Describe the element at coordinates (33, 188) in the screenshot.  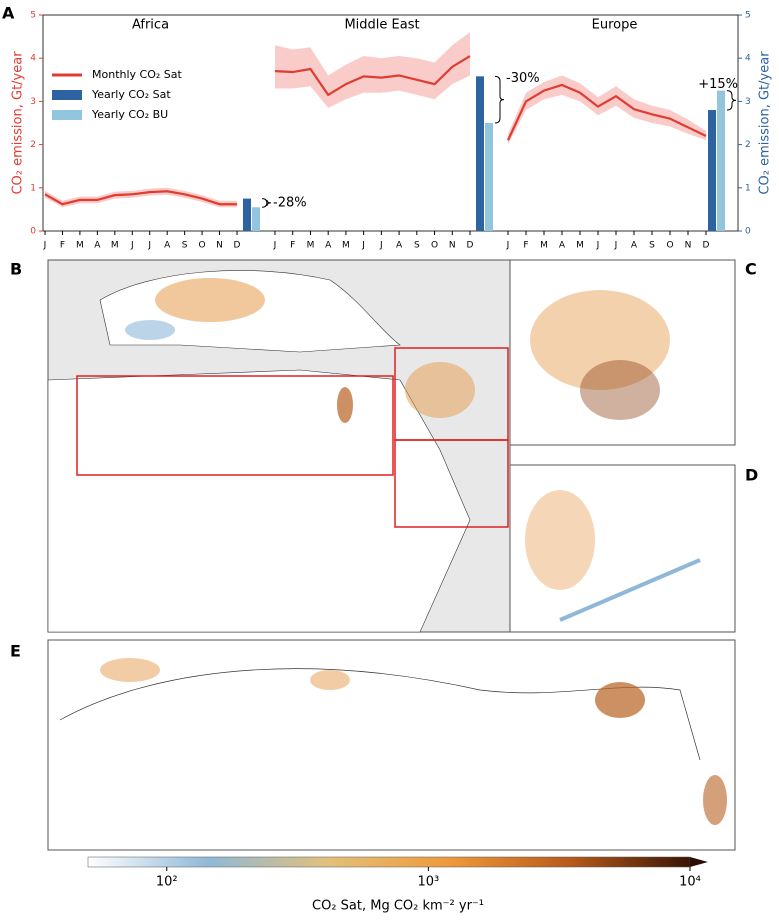
I see `y-tick-label: 1` at that location.